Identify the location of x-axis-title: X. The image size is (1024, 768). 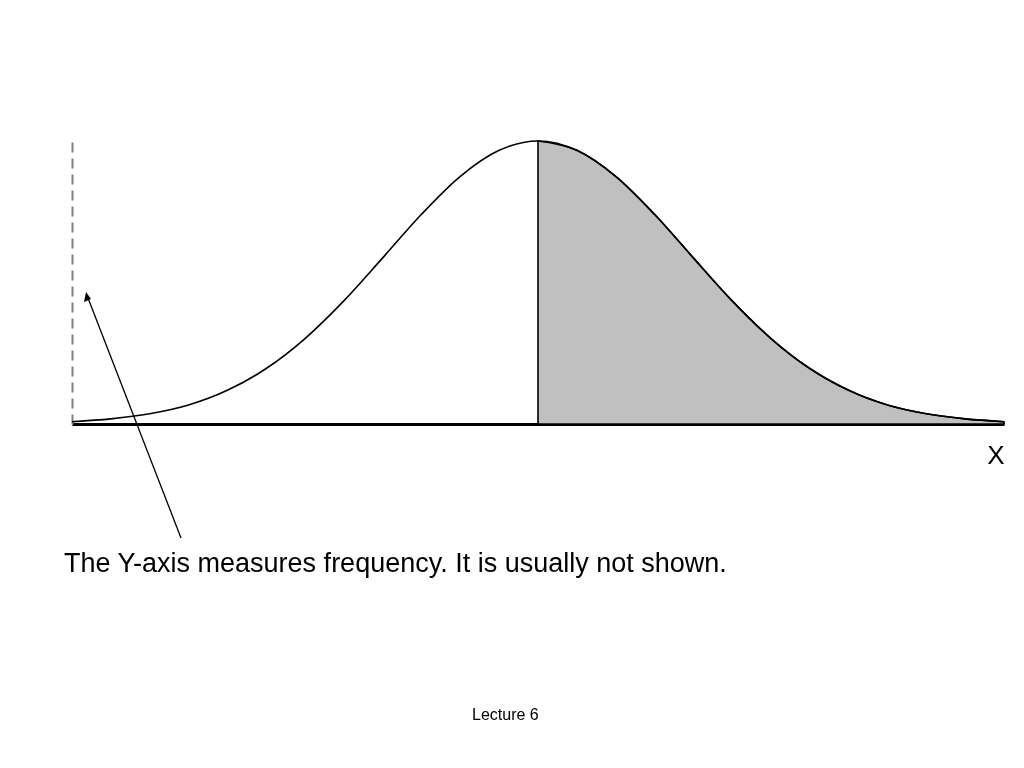
(996, 454).